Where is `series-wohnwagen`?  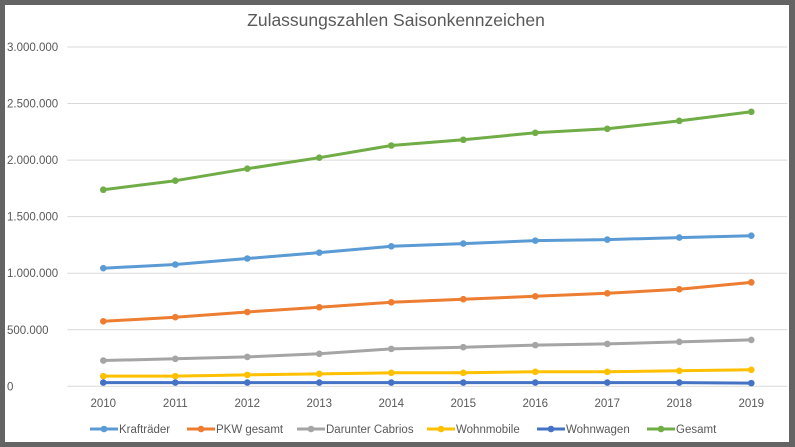 series-wohnwagen is located at coordinates (427, 383).